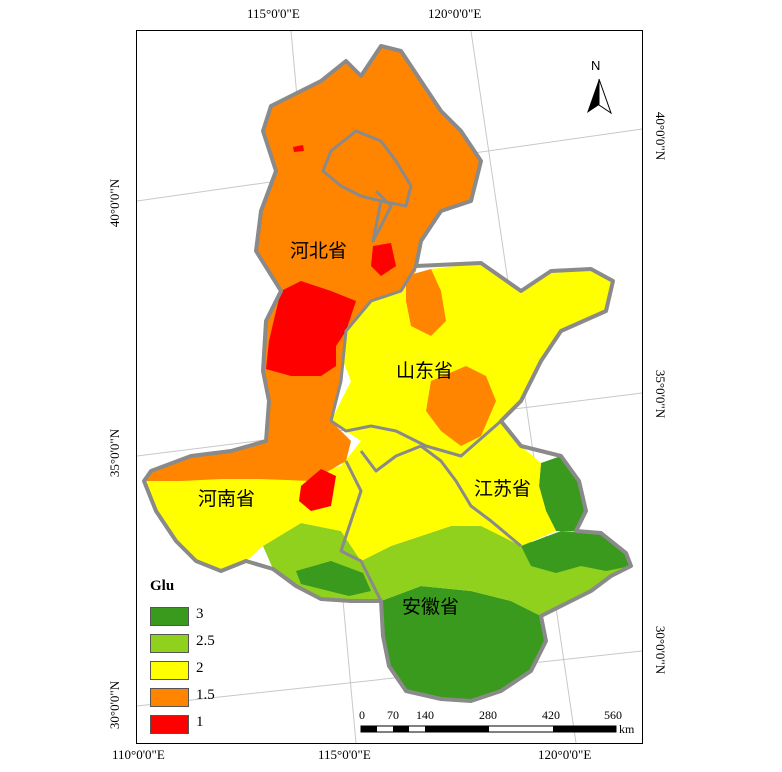  Describe the element at coordinates (362, 715) in the screenshot. I see `scale-label-0: 0` at that location.